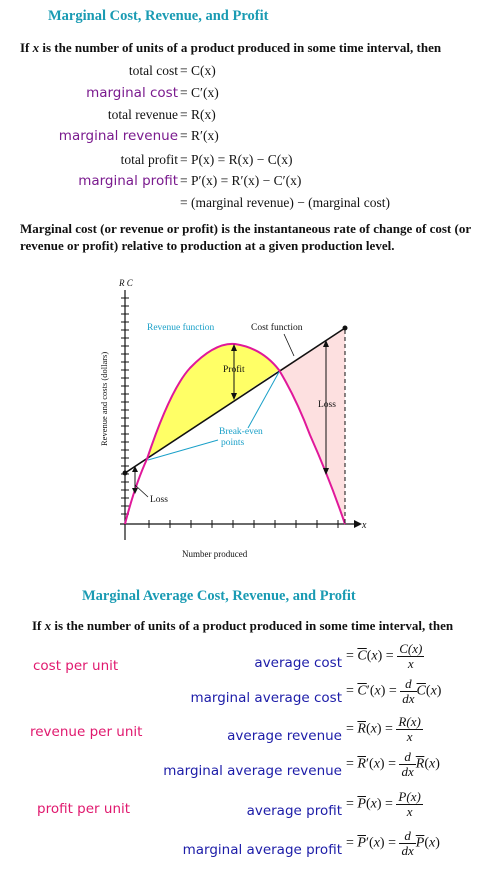 Image resolution: width=492 pixels, height=890 pixels. What do you see at coordinates (199, 135) in the screenshot?
I see `row-expr: = R′(x)` at bounding box center [199, 135].